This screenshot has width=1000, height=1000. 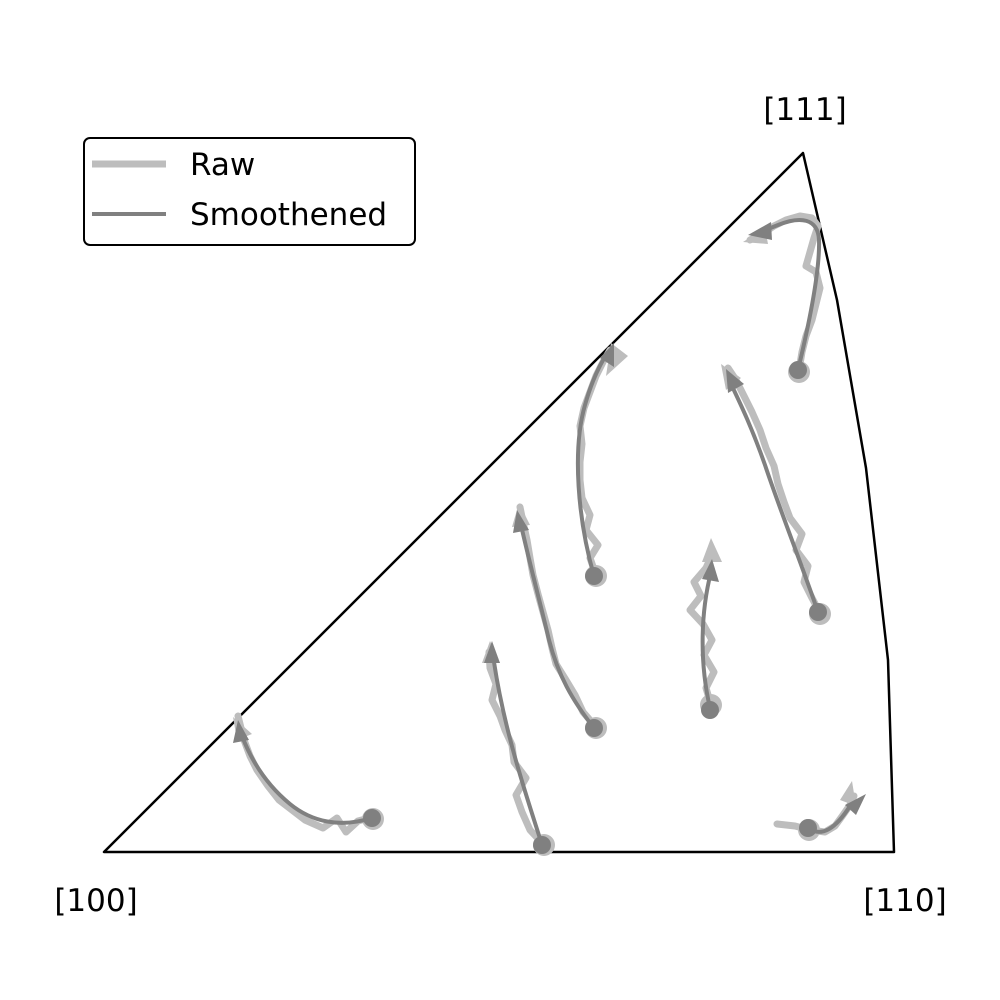 What do you see at coordinates (804, 110) in the screenshot?
I see `pole-label-111: [111]` at bounding box center [804, 110].